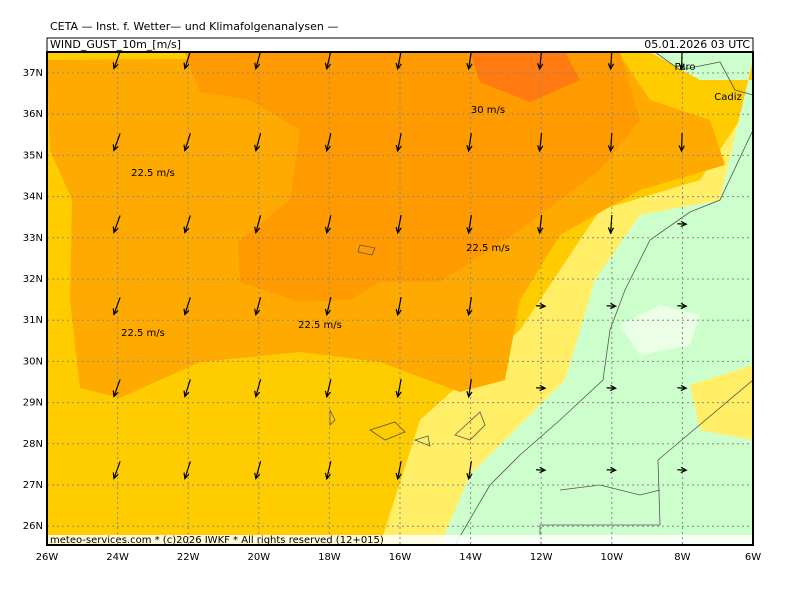 This screenshot has height=604, width=800. What do you see at coordinates (525, 77) in the screenshot?
I see `field-max` at bounding box center [525, 77].